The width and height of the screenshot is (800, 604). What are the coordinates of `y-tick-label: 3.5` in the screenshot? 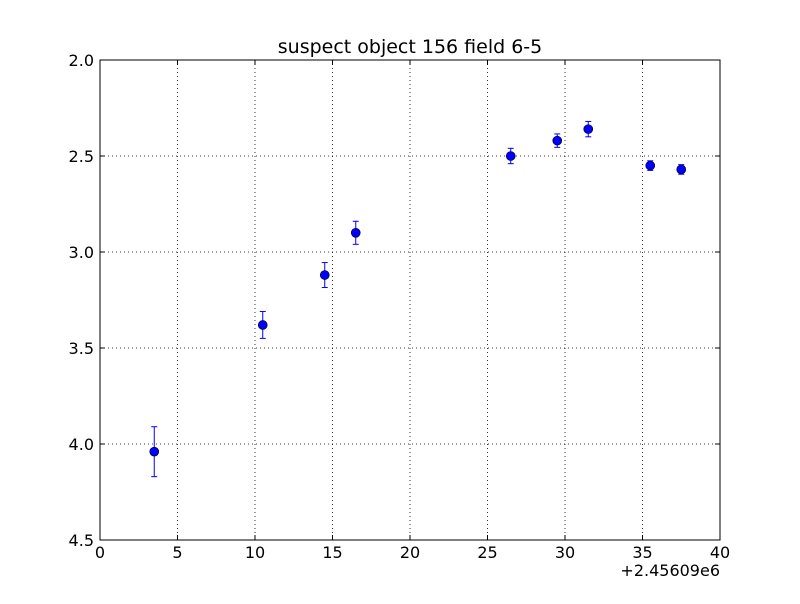 It's located at (81, 348).